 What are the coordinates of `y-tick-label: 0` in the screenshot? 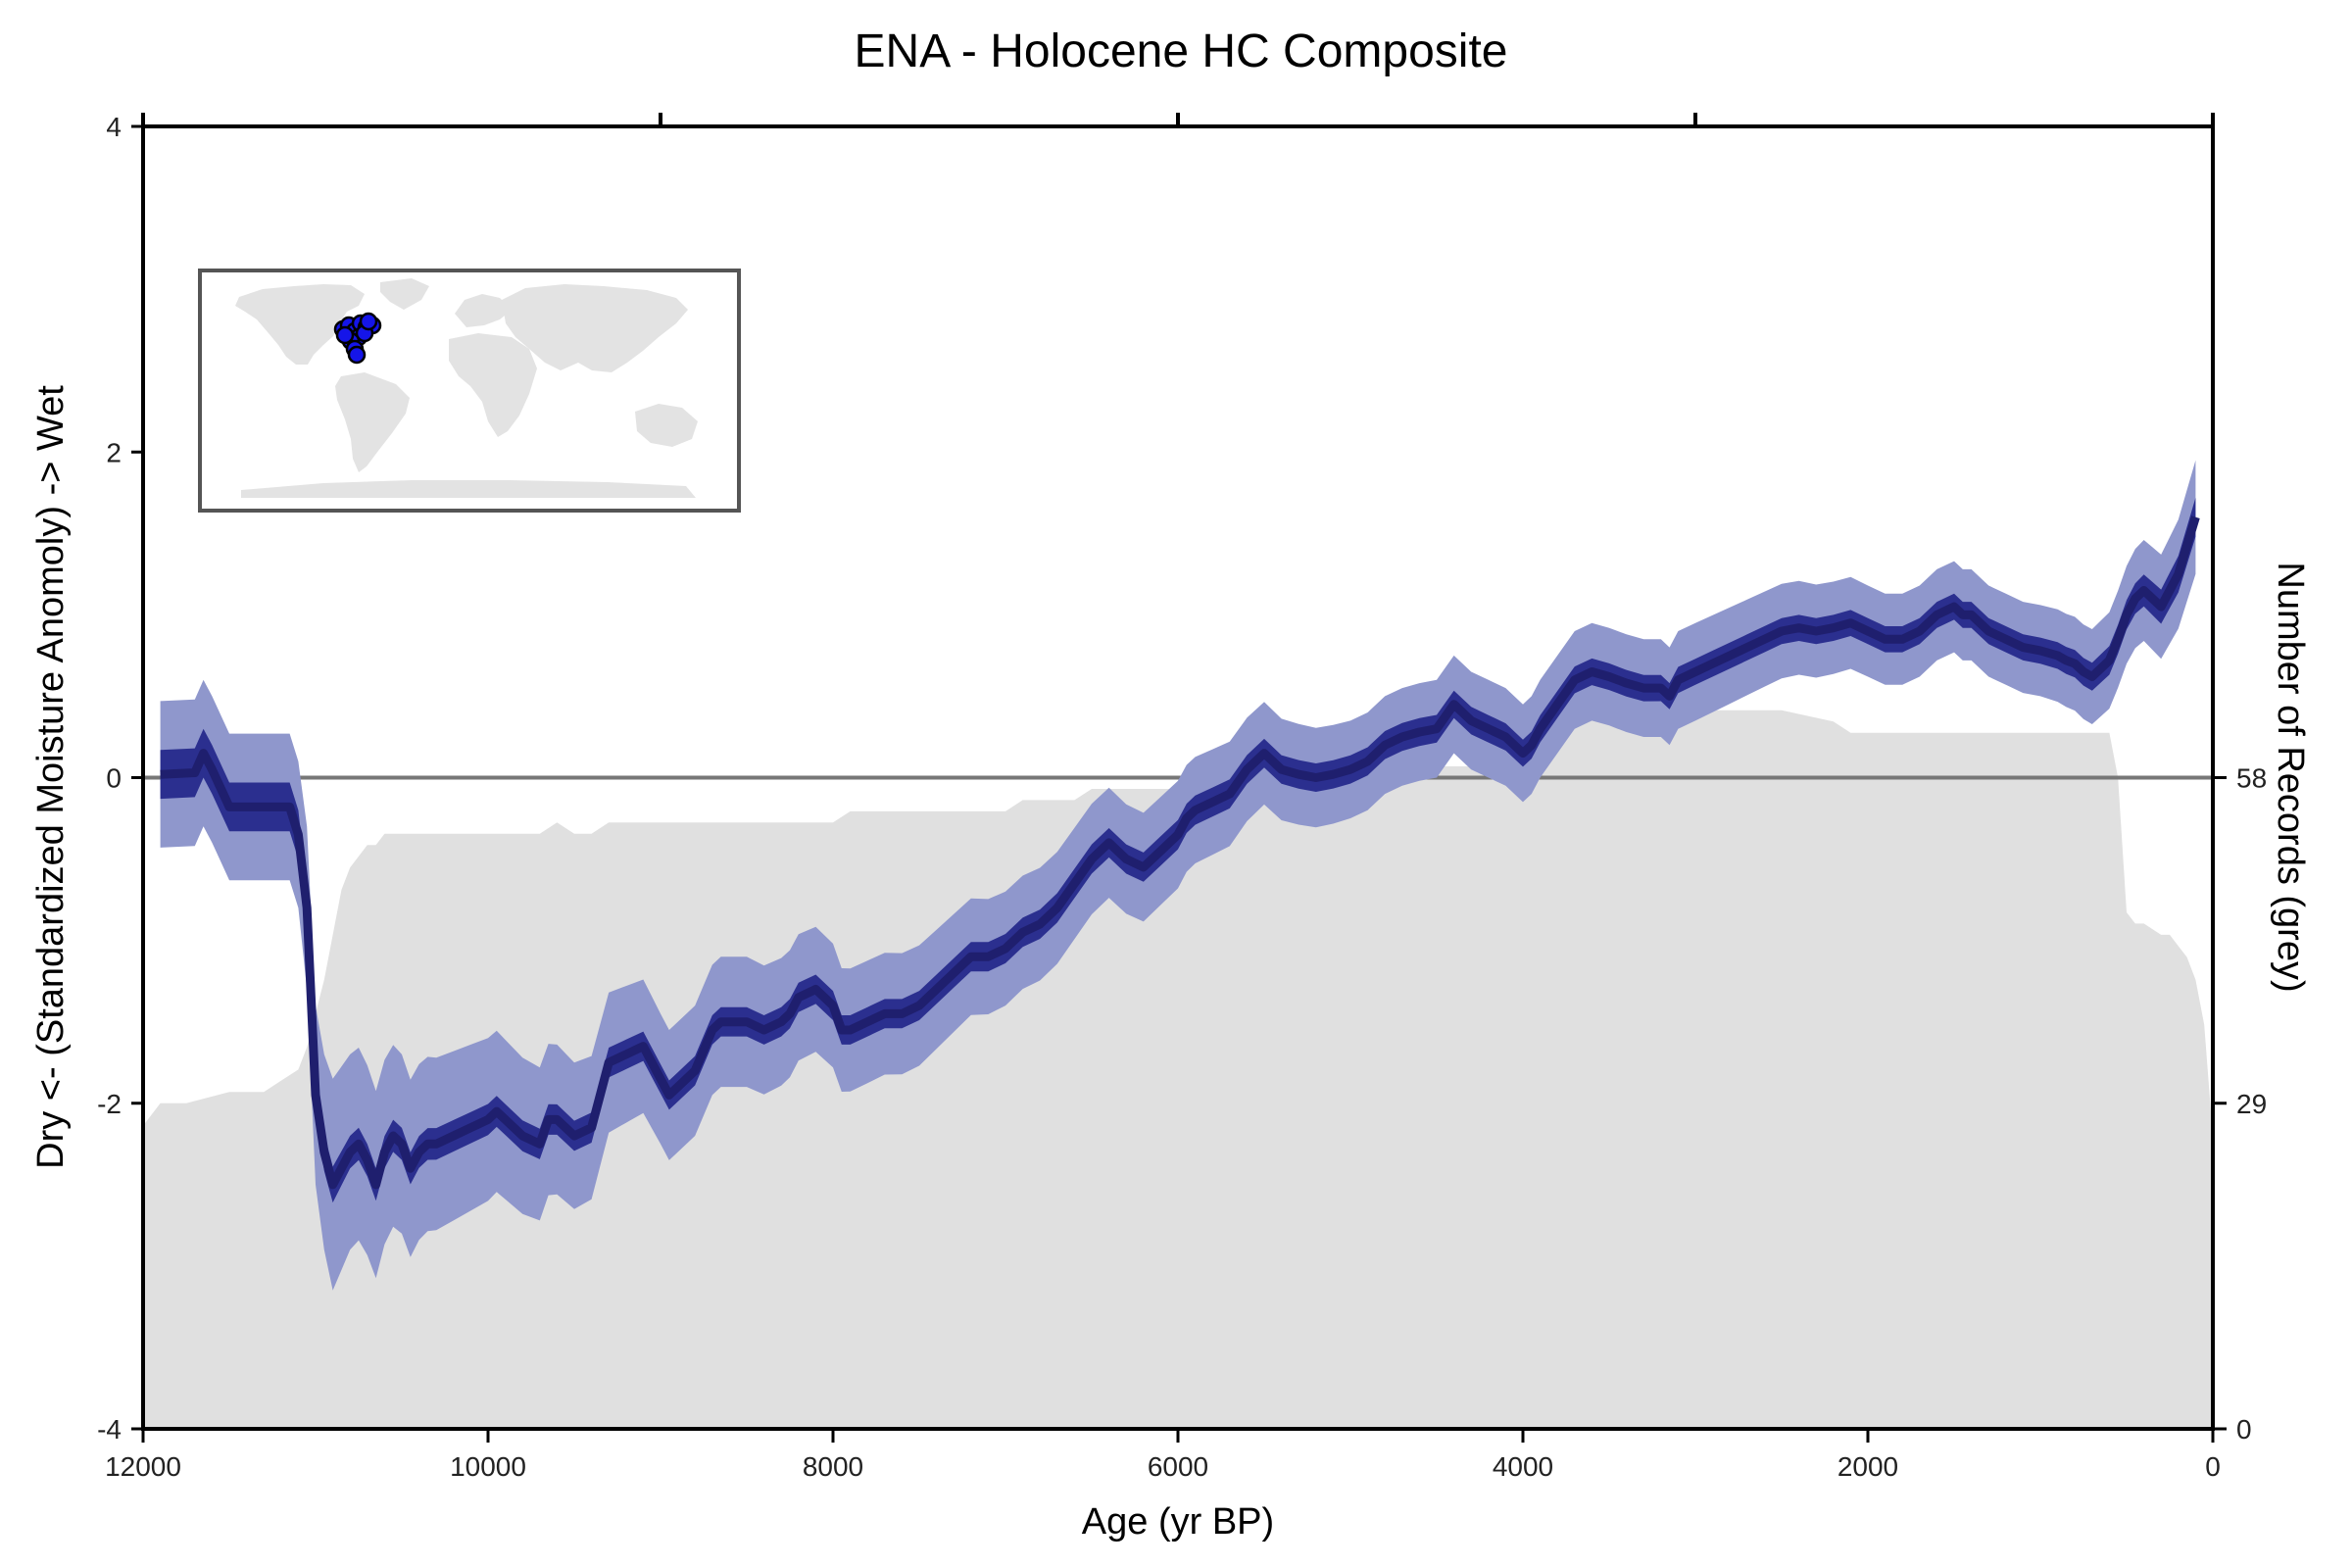 It's located at (114, 778).